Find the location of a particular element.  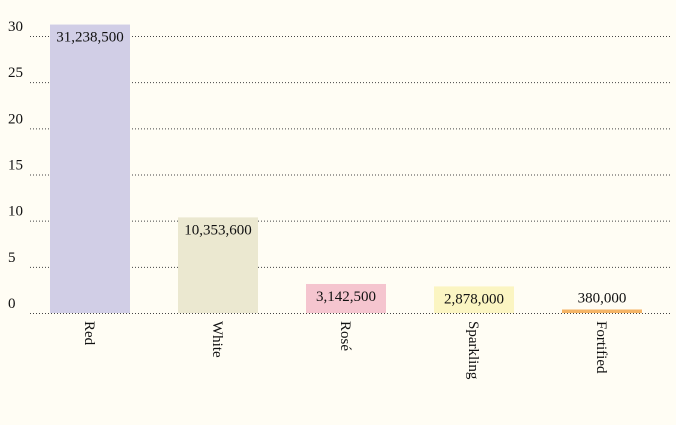

y-tick-label: 20 is located at coordinates (15, 119).